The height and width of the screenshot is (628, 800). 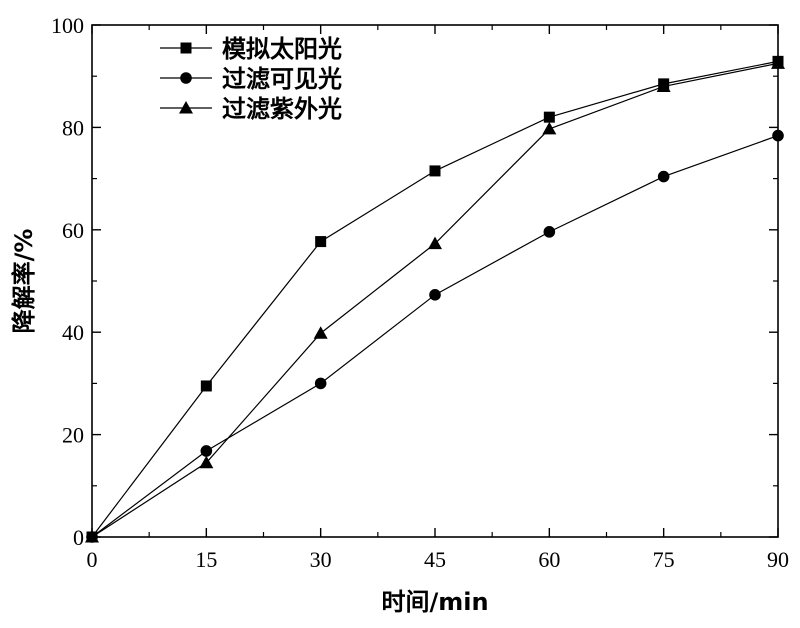 I want to click on x-tick-label: 75, so click(x=664, y=559).